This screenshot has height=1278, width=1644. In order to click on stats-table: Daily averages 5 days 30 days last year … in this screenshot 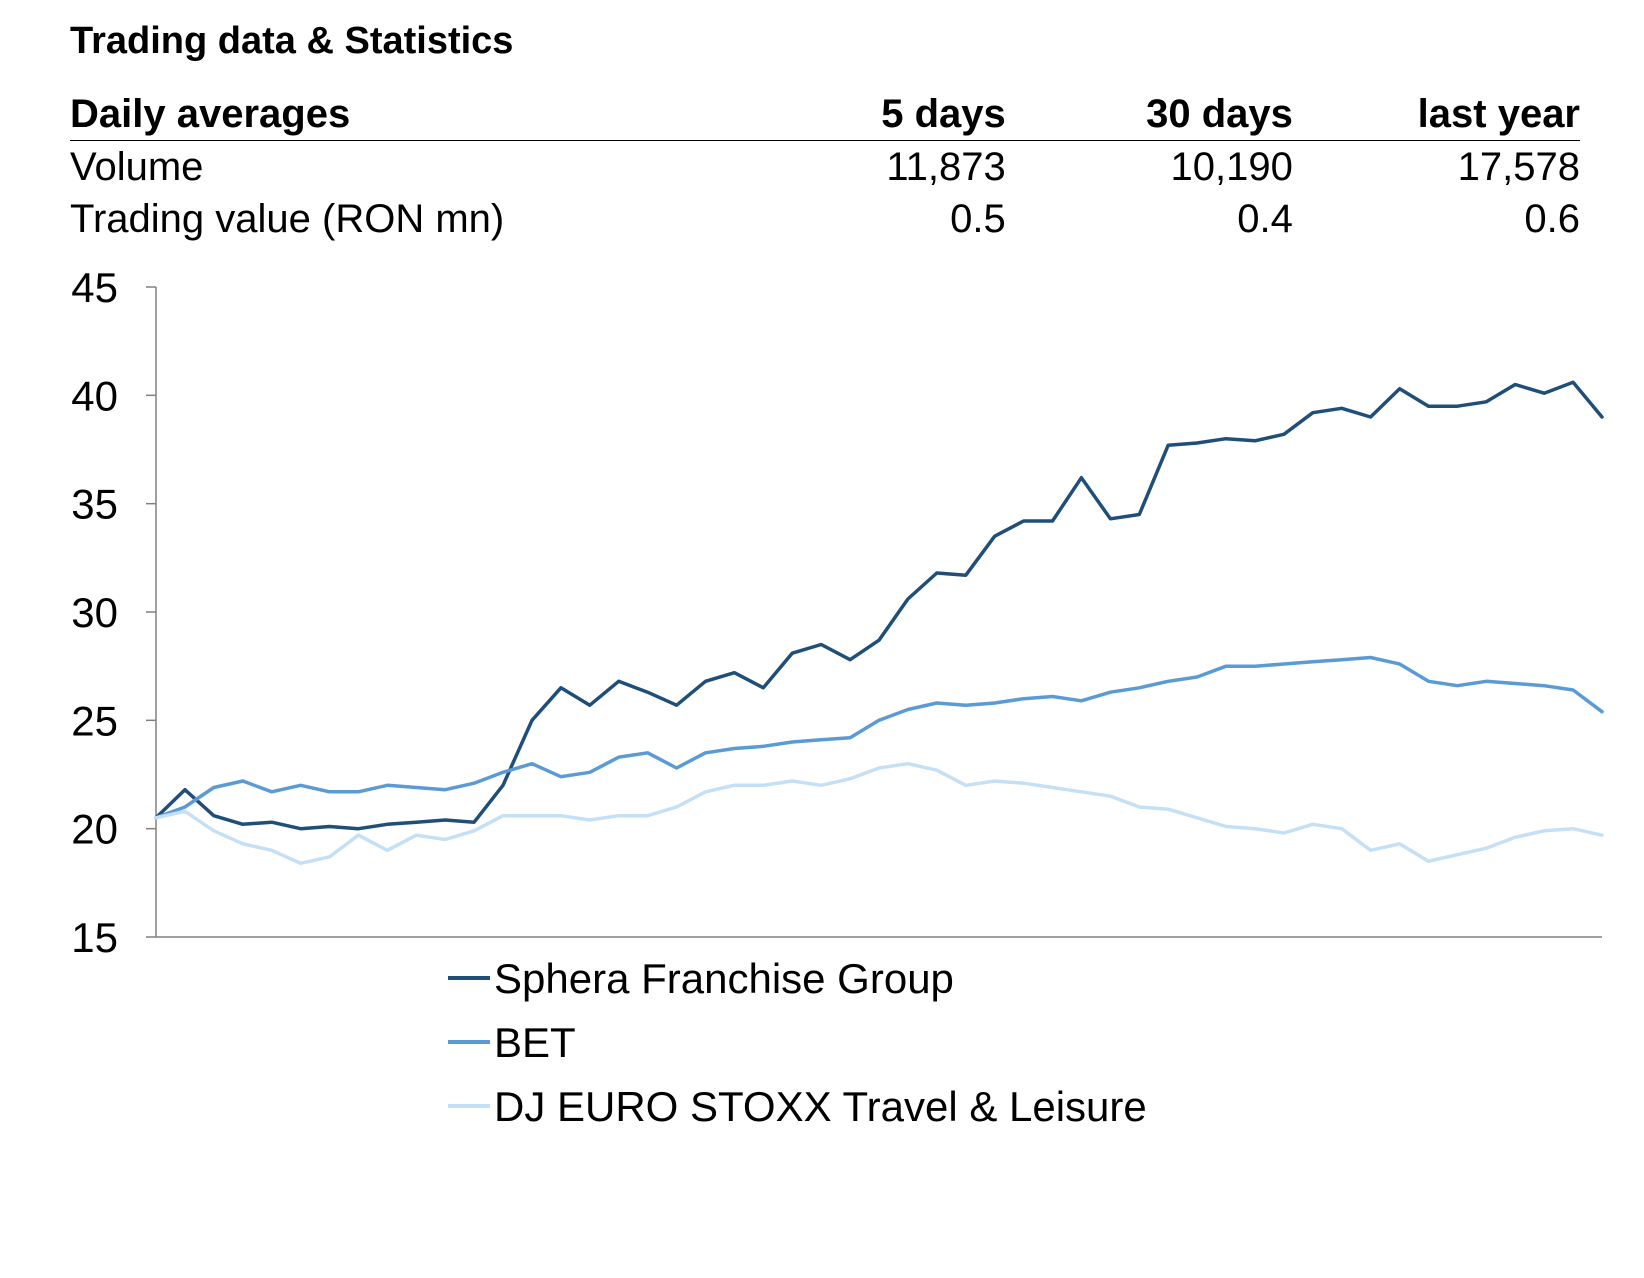, I will do `click(825, 166)`.